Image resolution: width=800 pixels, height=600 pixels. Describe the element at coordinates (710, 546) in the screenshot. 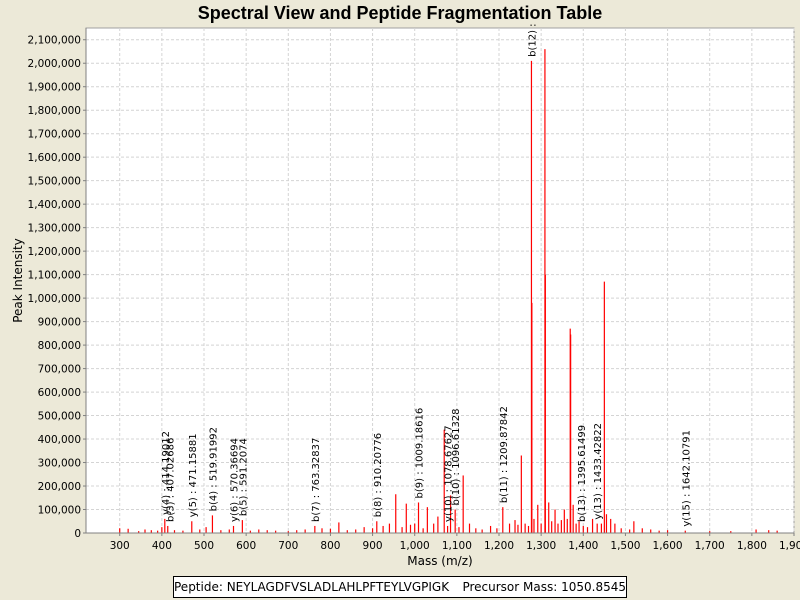

I see `x-tick-label: 1,700` at that location.